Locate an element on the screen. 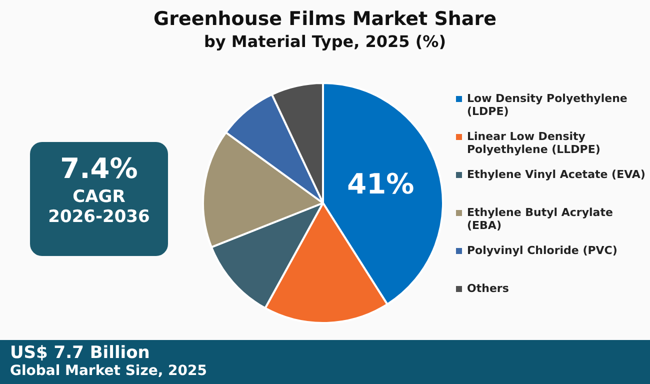 This screenshot has width=650, height=384. legend-label: Linear Low Density Polyethylene (LLDPE) is located at coordinates (534, 143).